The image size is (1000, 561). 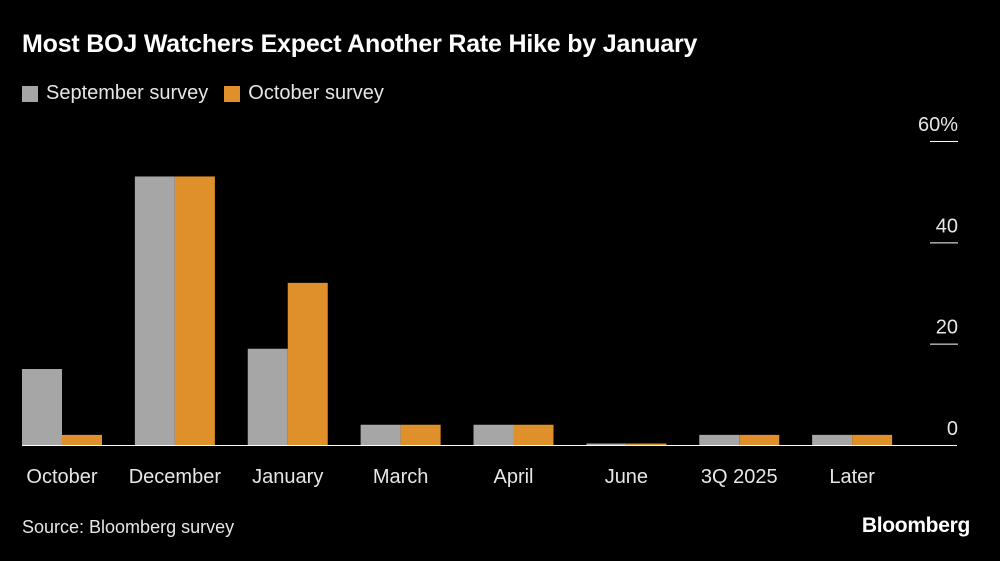 I want to click on legend-label-october: October survey, so click(x=316, y=93).